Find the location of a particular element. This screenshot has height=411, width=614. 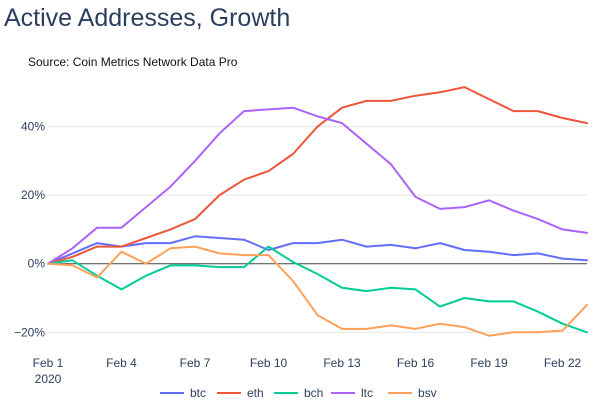

y-tick-label: 20% is located at coordinates (33, 195).